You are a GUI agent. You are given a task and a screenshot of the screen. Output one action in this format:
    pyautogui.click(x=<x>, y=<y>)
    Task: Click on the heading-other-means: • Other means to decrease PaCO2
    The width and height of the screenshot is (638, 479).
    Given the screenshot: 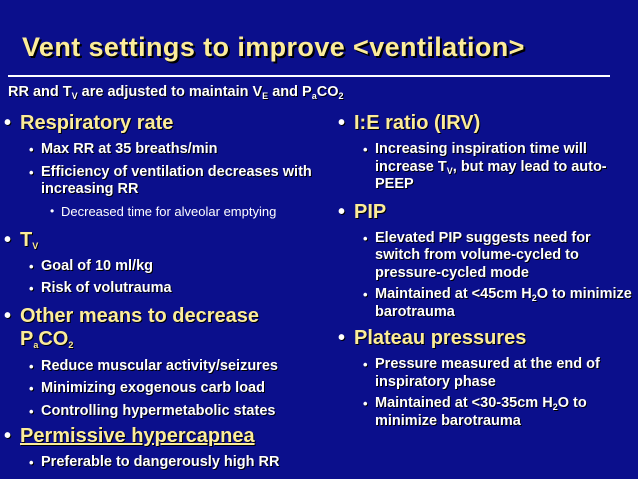 What is the action you would take?
    pyautogui.click(x=131, y=327)
    